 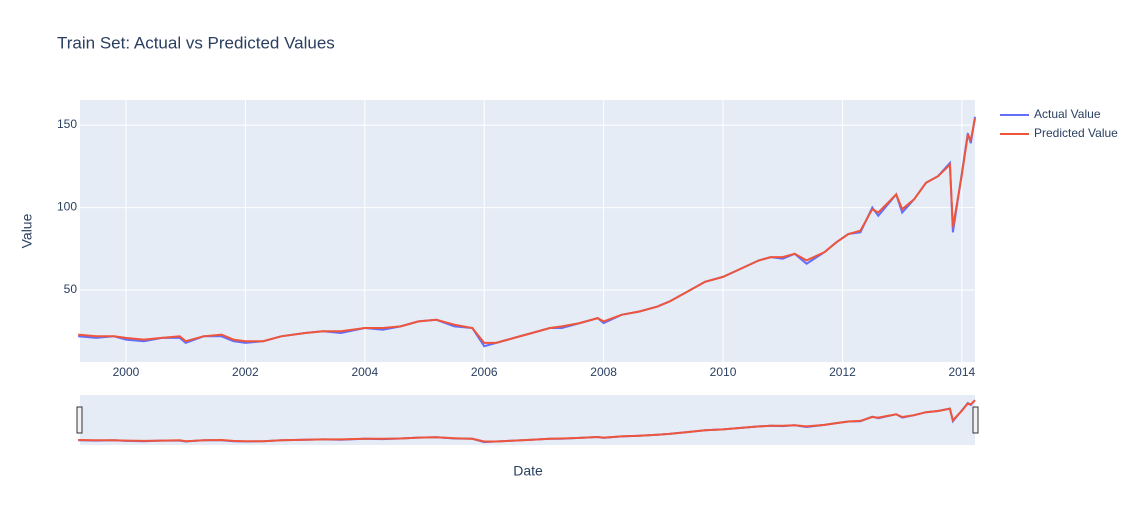 I want to click on slider-line, so click(x=527, y=421).